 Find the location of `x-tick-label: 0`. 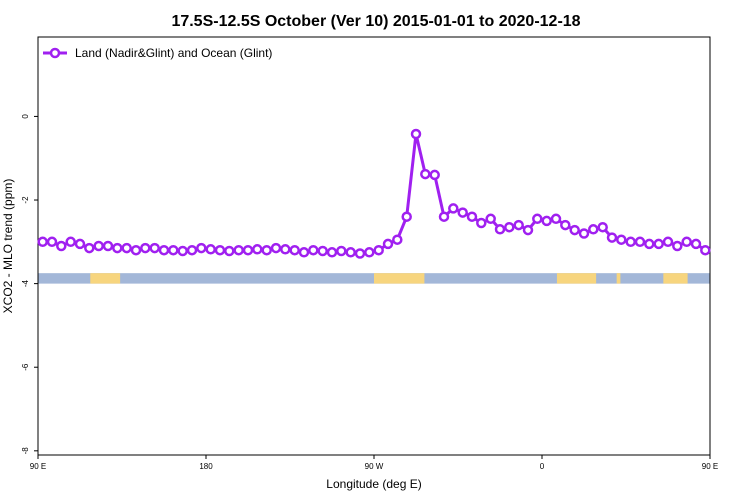

x-tick-label: 0 is located at coordinates (542, 466).